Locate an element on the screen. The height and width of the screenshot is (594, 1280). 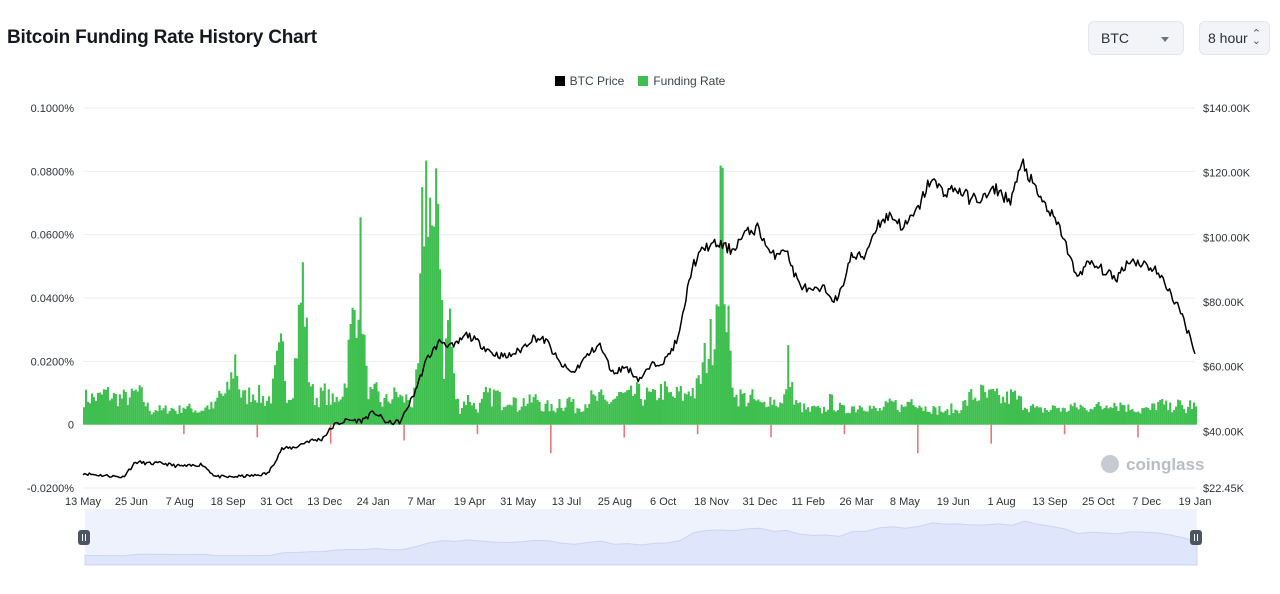
legend-item-btc-price: BTC Price is located at coordinates (589, 81).